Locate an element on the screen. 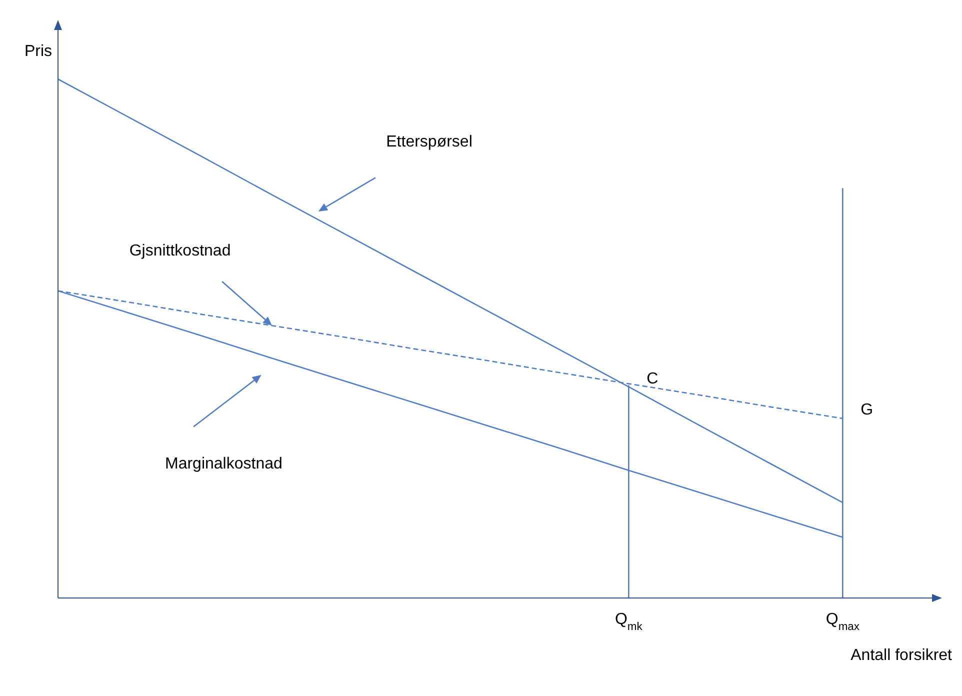 The image size is (962, 696). y-axis-title: Pris is located at coordinates (38, 51).